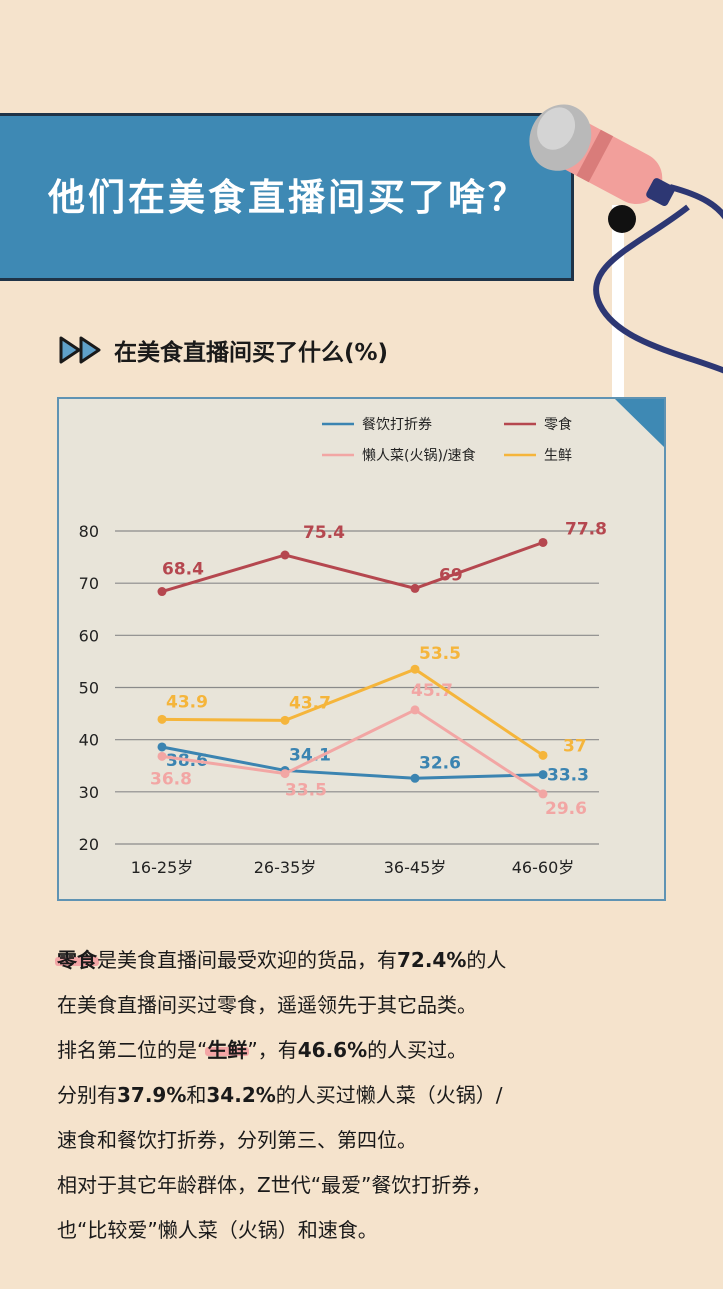  I want to click on data-label: 68.4, so click(183, 570).